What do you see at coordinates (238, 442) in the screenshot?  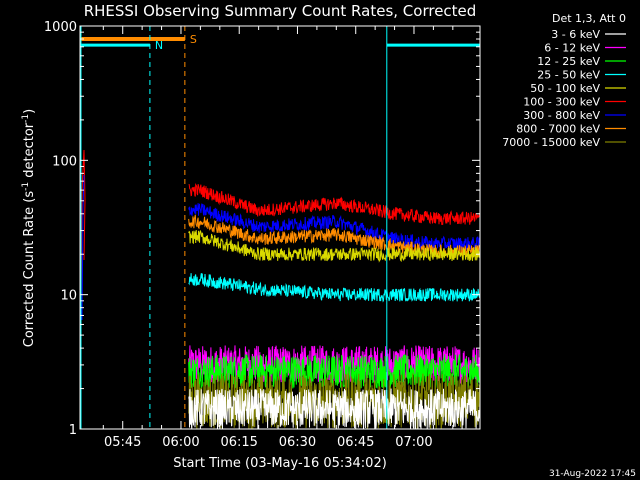 I see `x-tick-label: 06:15` at bounding box center [238, 442].